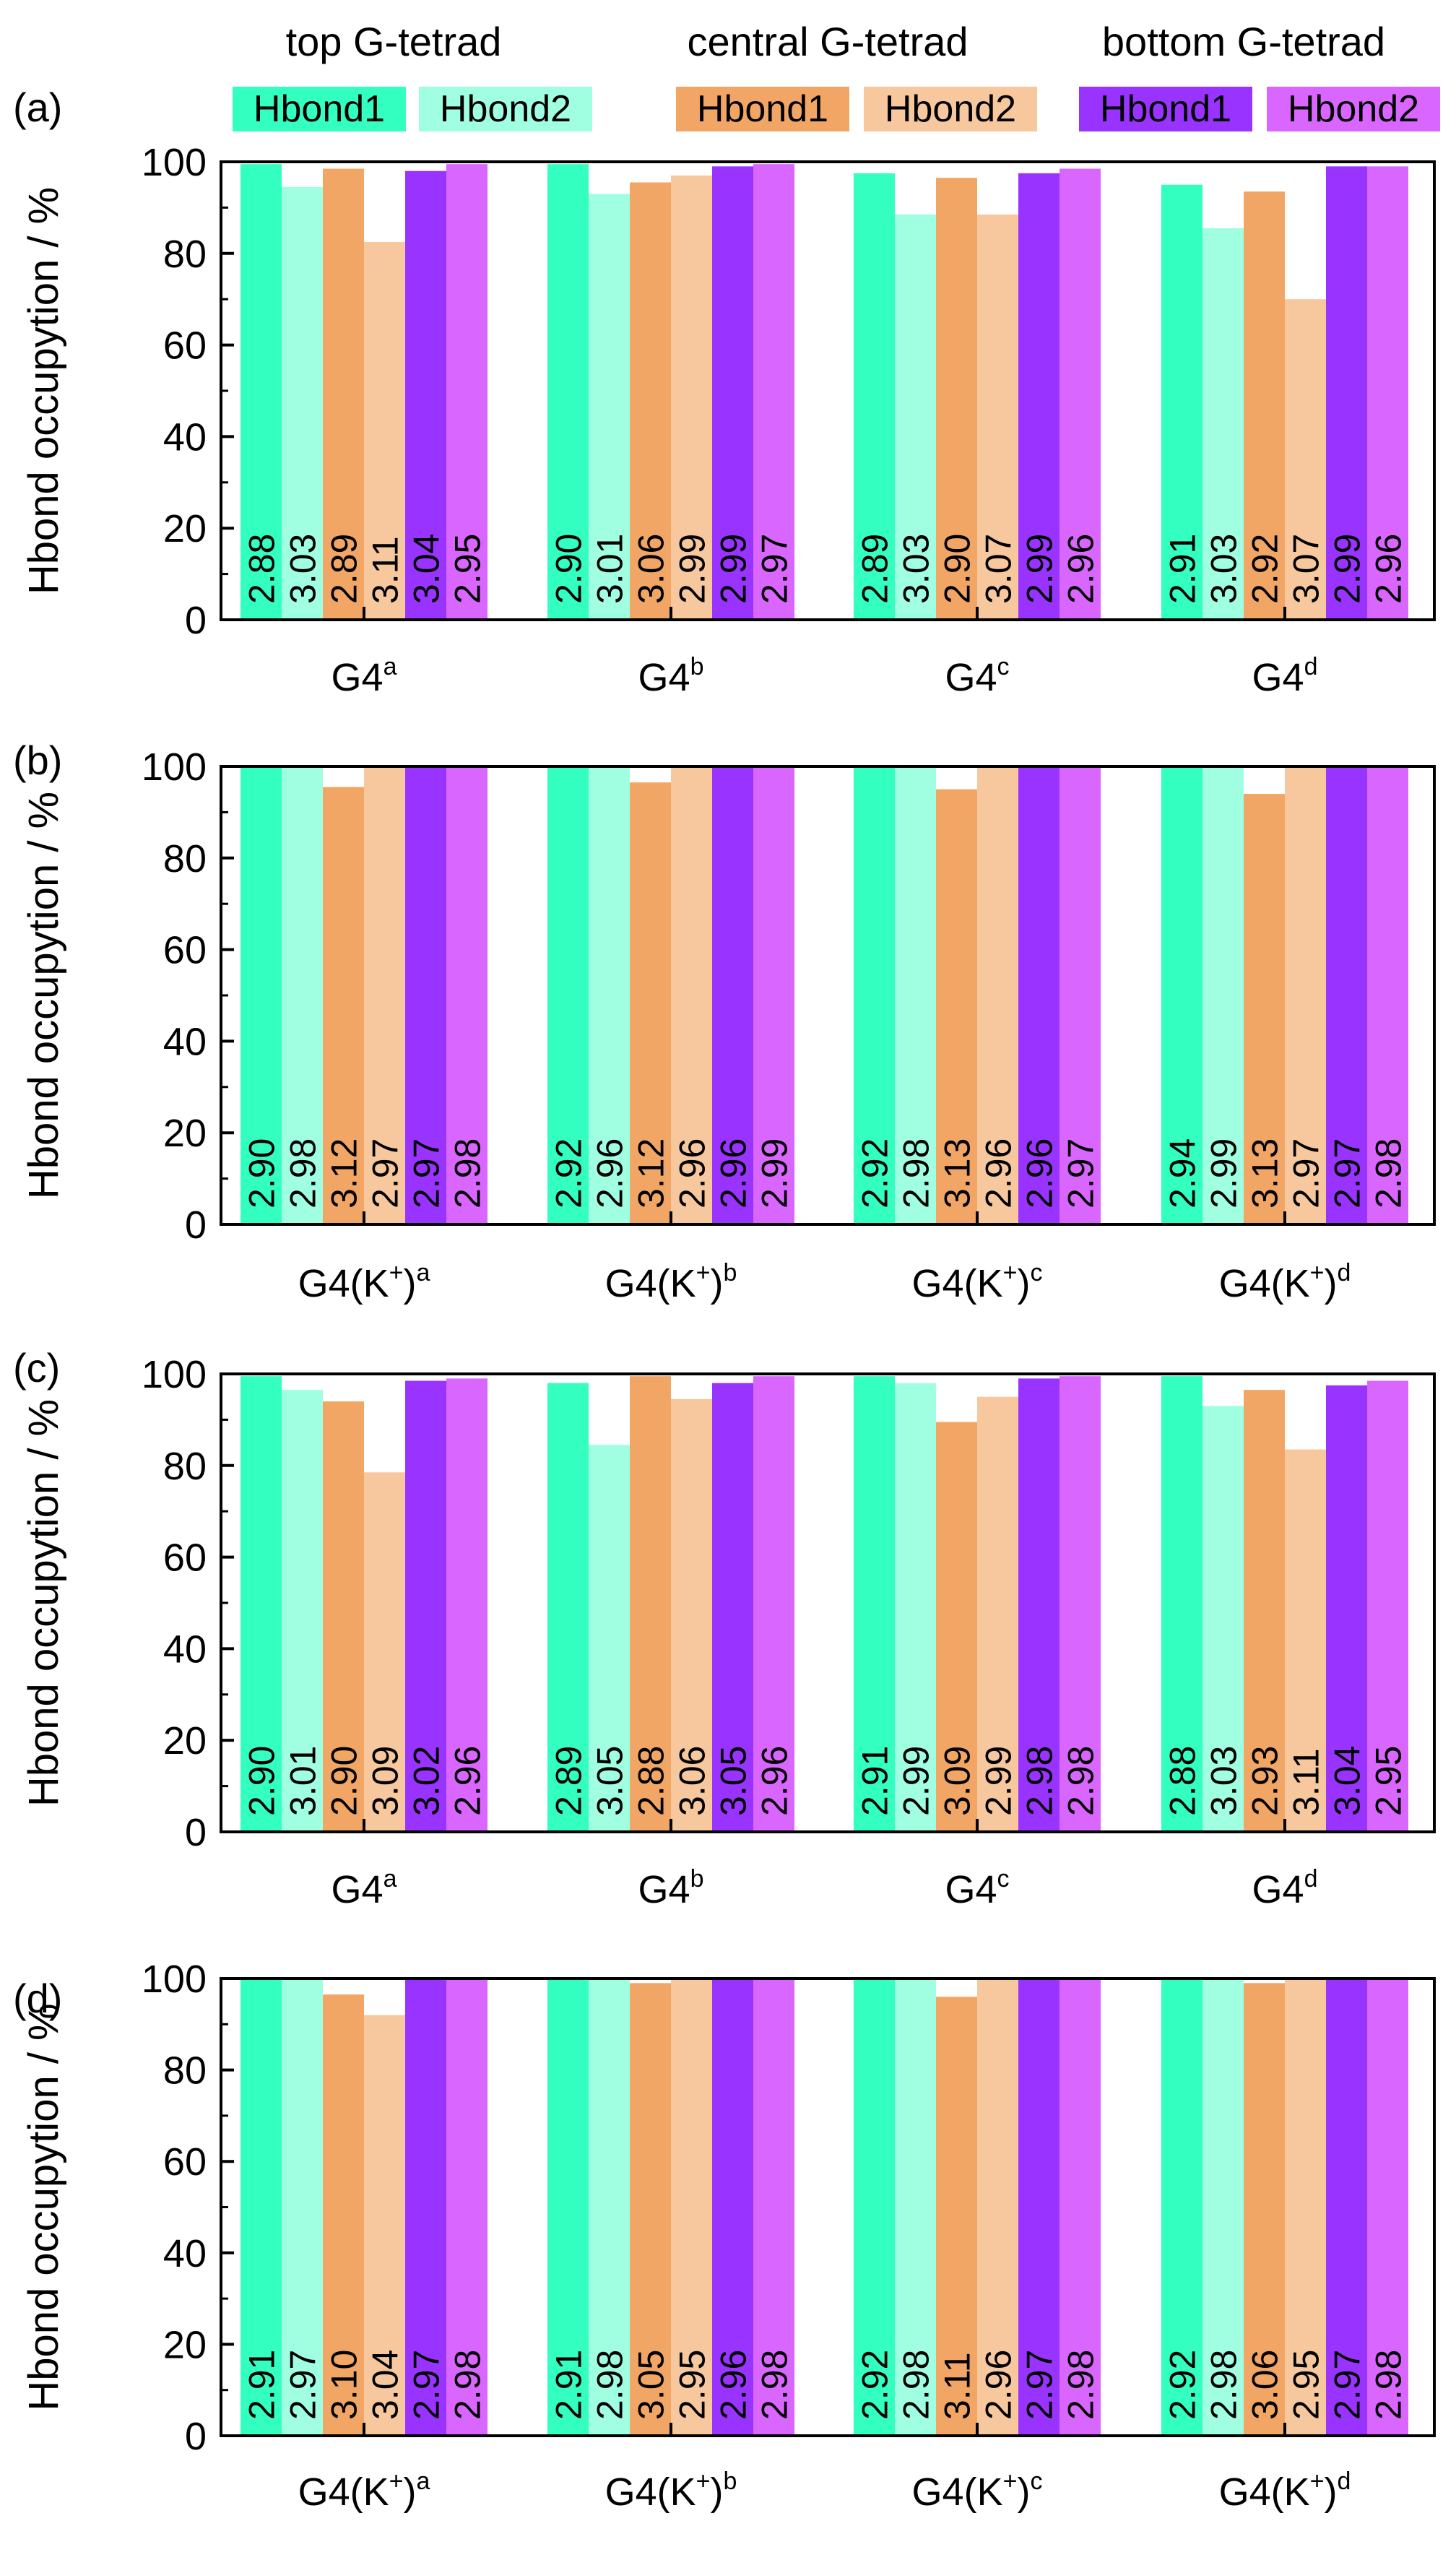 The height and width of the screenshot is (2560, 1456). I want to click on legend-label: Hbond1, so click(319, 109).